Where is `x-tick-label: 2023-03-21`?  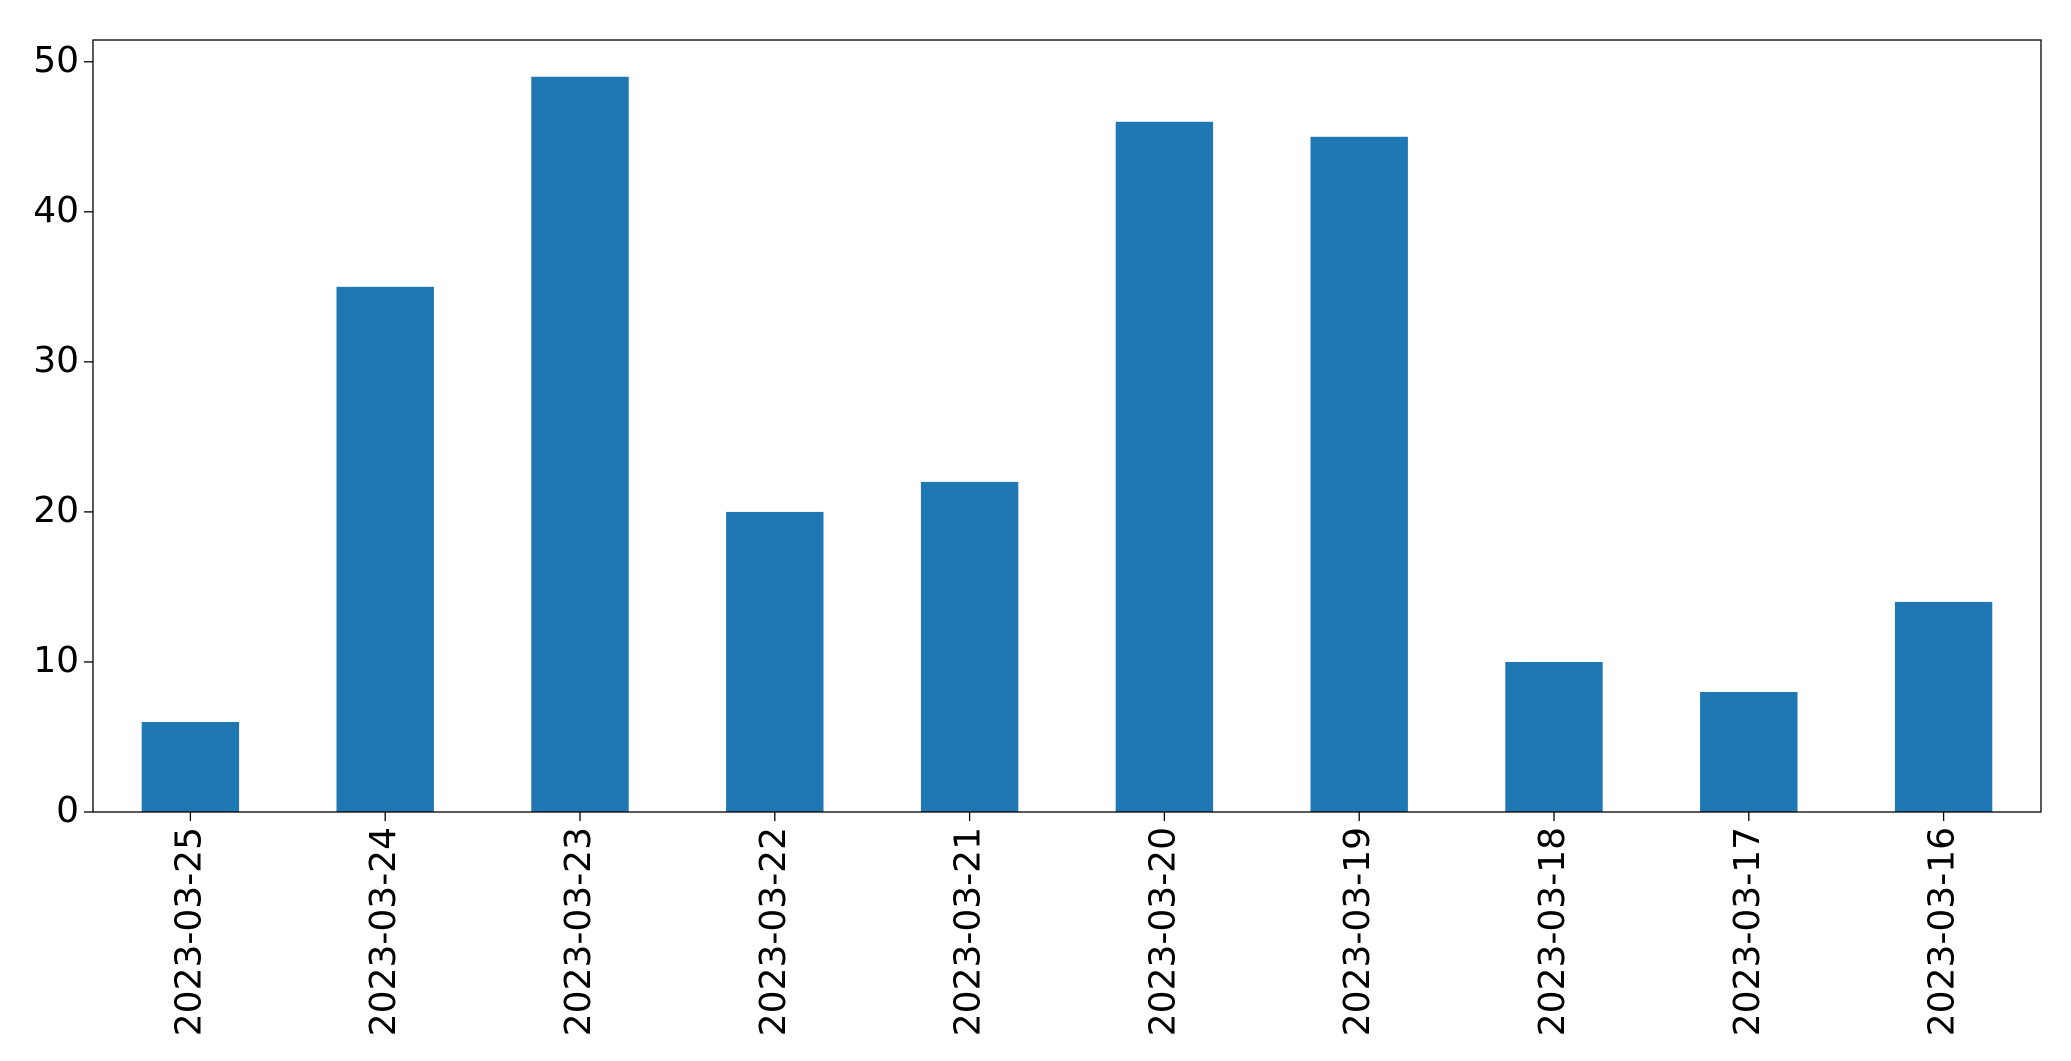 x-tick-label: 2023-03-21 is located at coordinates (968, 931).